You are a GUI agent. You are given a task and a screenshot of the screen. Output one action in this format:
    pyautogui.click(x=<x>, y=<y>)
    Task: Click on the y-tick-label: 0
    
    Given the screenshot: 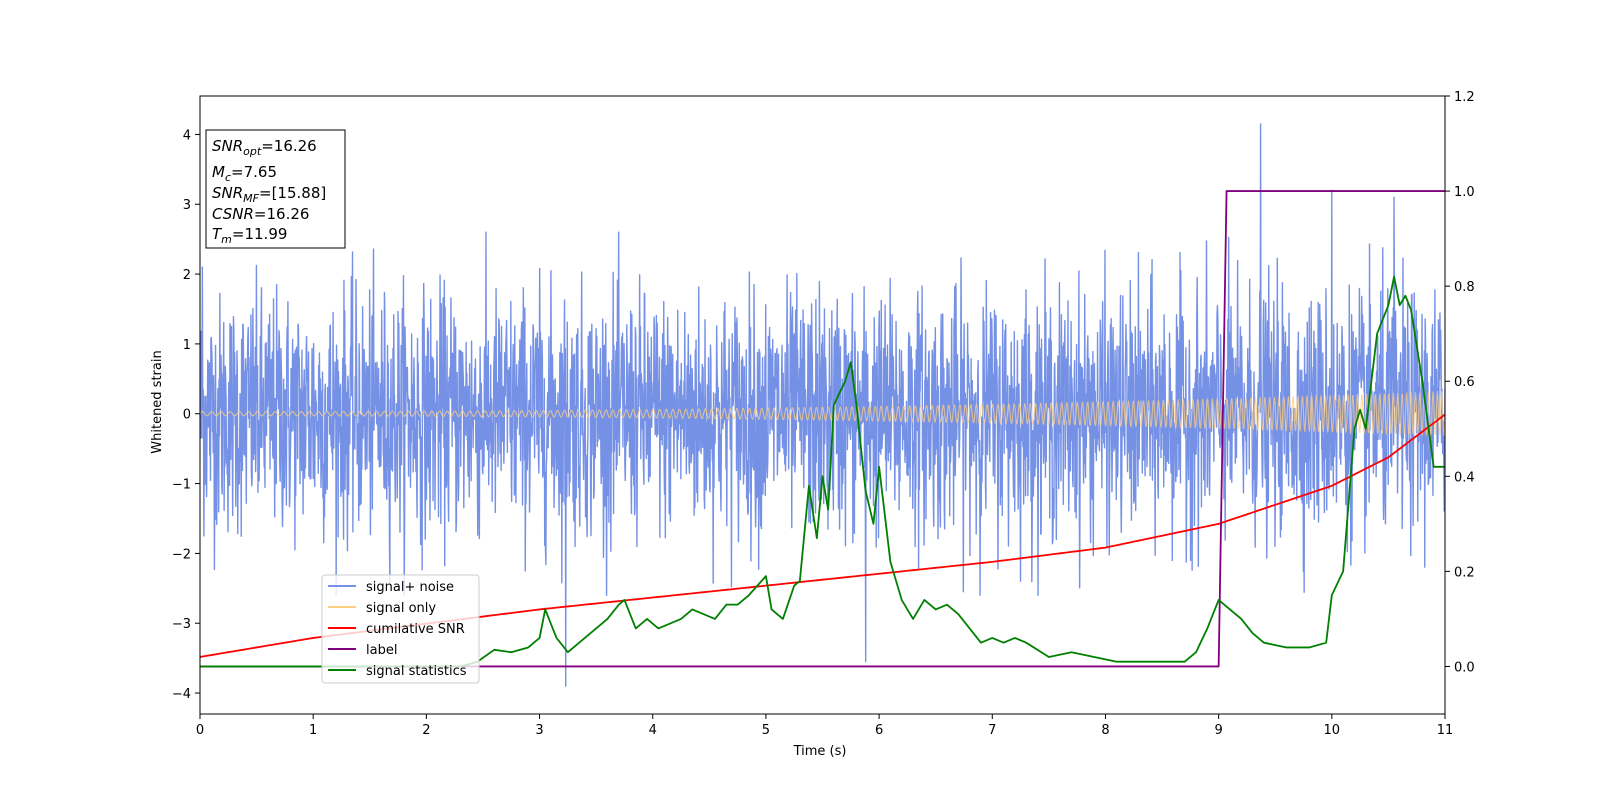 What is the action you would take?
    pyautogui.click(x=187, y=415)
    